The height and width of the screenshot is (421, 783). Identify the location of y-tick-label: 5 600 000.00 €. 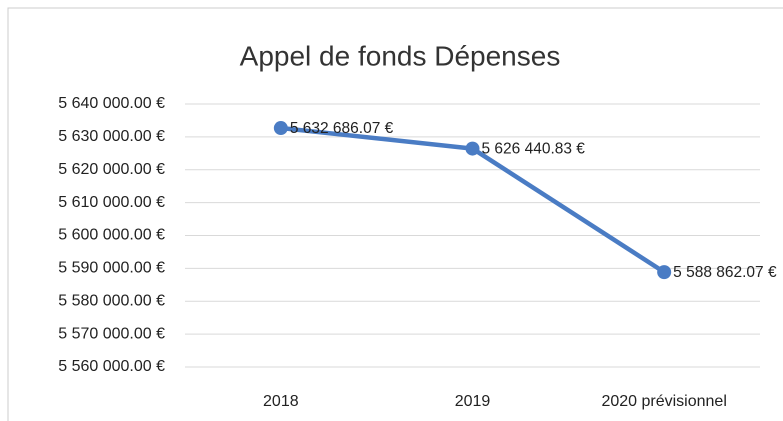
(111, 235).